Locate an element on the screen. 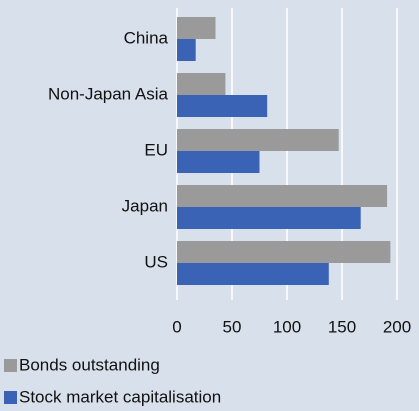 The width and height of the screenshot is (419, 411). category-label: China is located at coordinates (146, 37).